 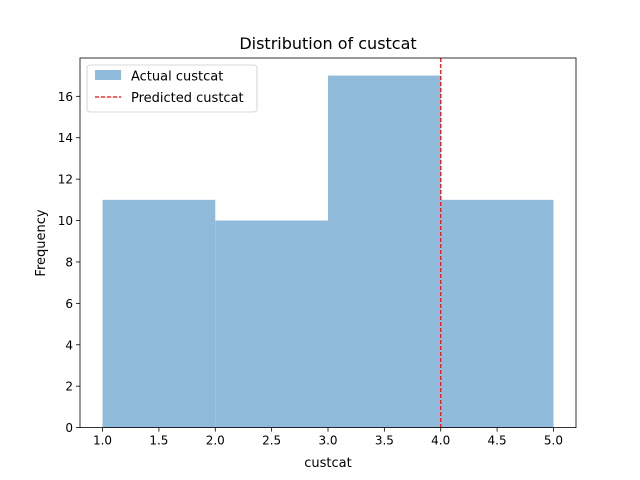 I want to click on y-tick-label: 12, so click(x=65, y=180).